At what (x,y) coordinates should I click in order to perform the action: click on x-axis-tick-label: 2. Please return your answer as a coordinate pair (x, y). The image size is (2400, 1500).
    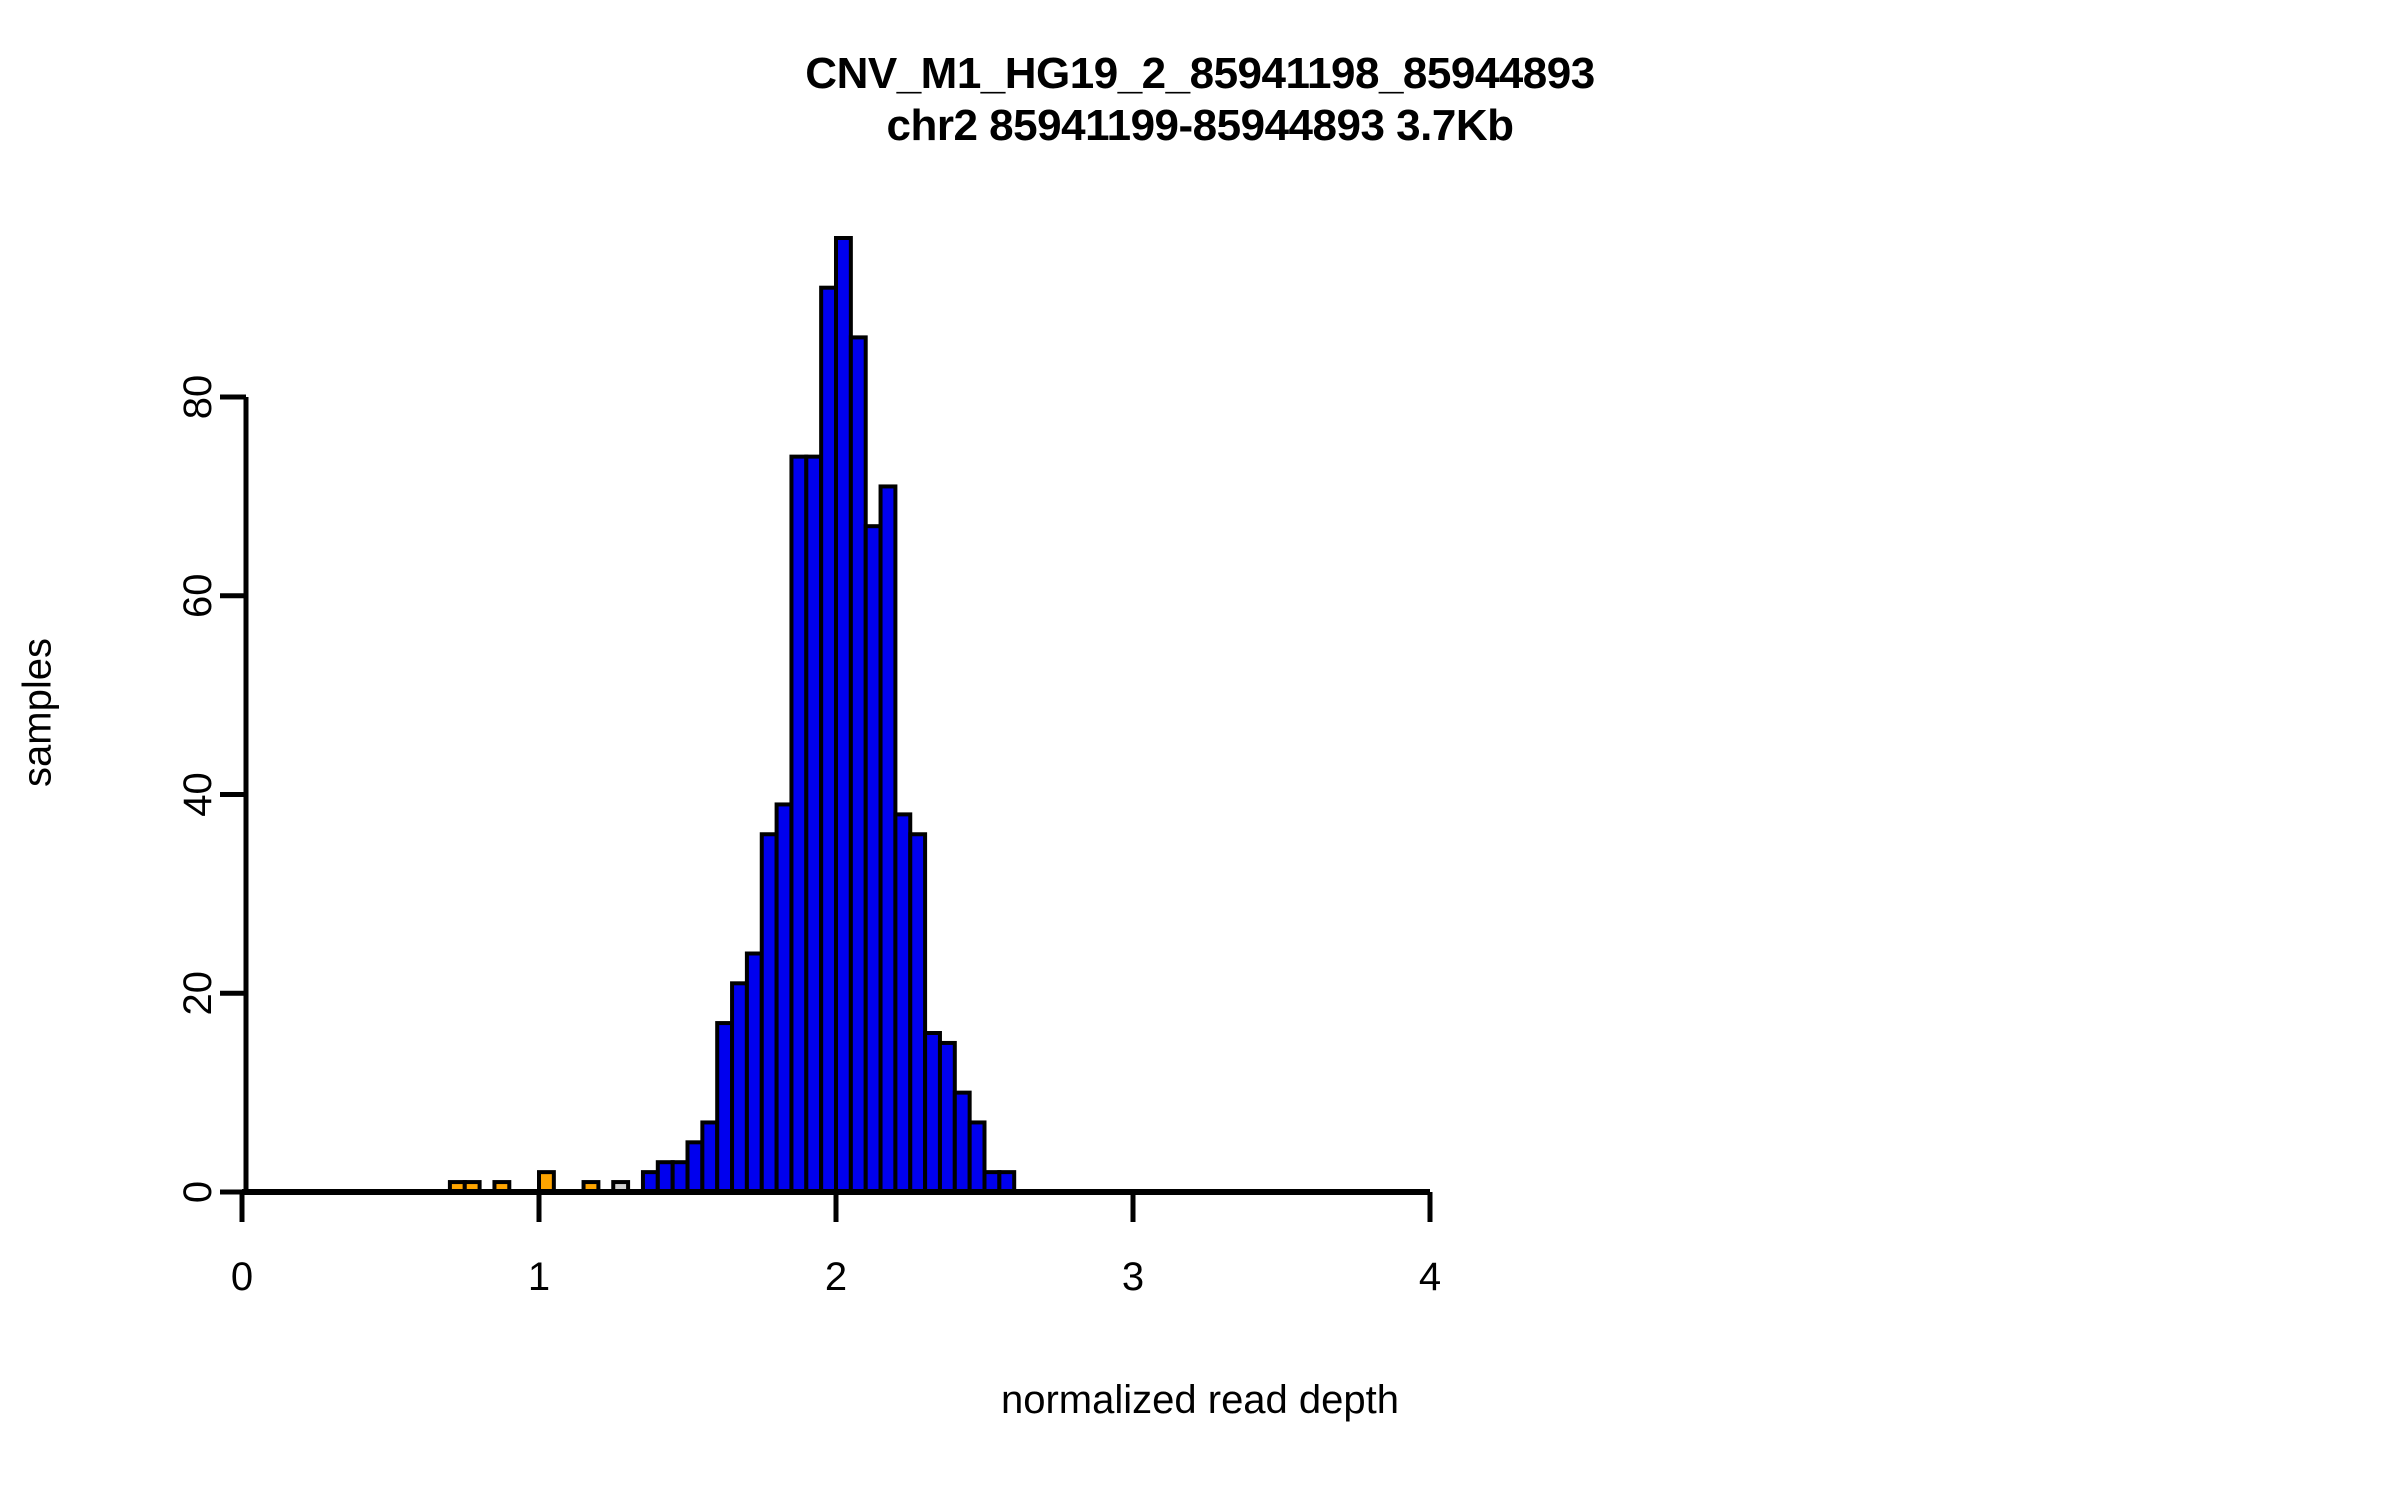
    Looking at the image, I should click on (836, 1277).